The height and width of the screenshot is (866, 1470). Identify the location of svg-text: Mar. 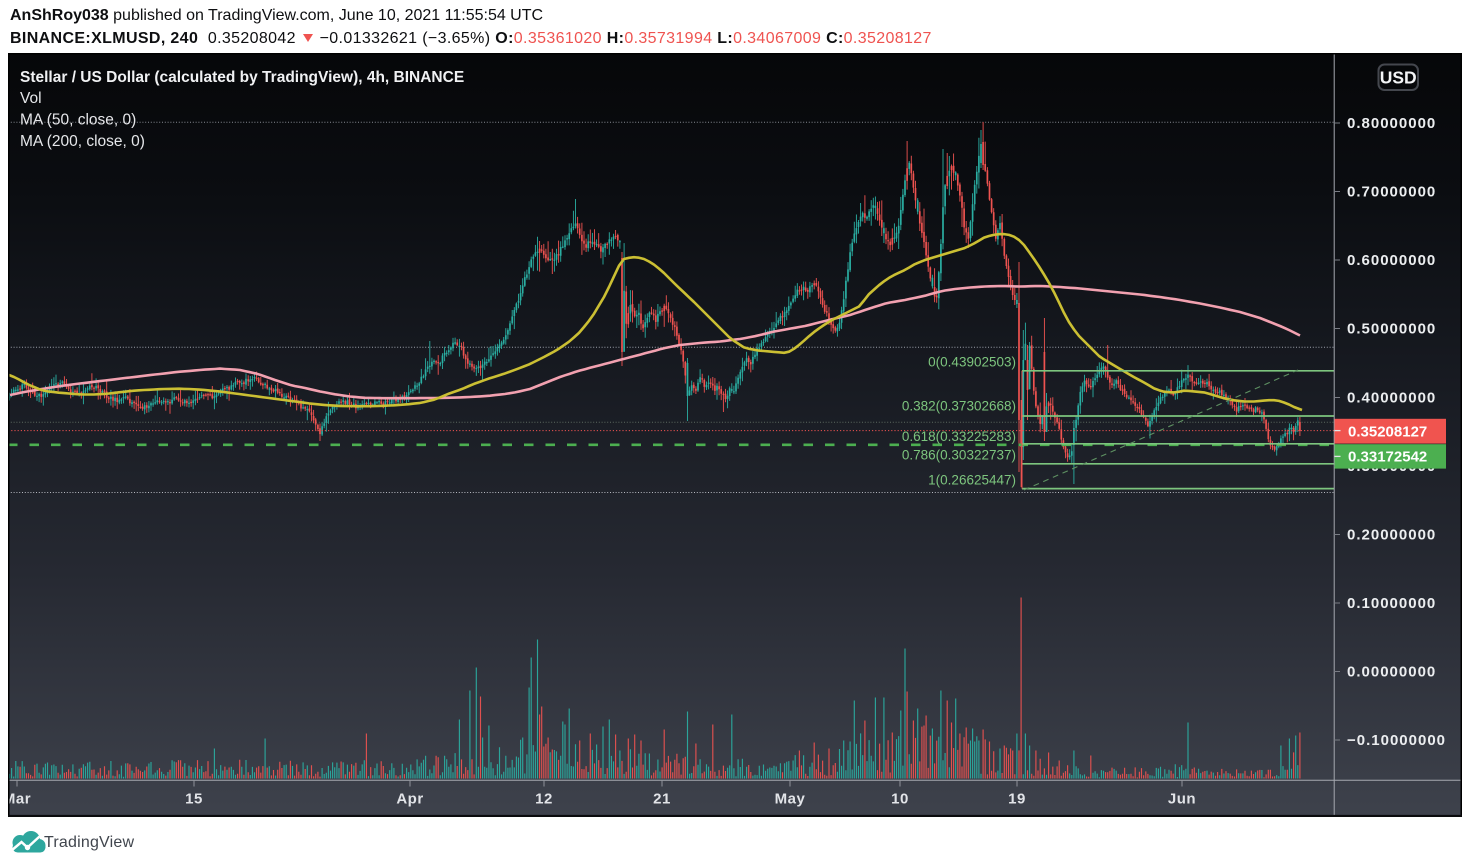
(19, 799).